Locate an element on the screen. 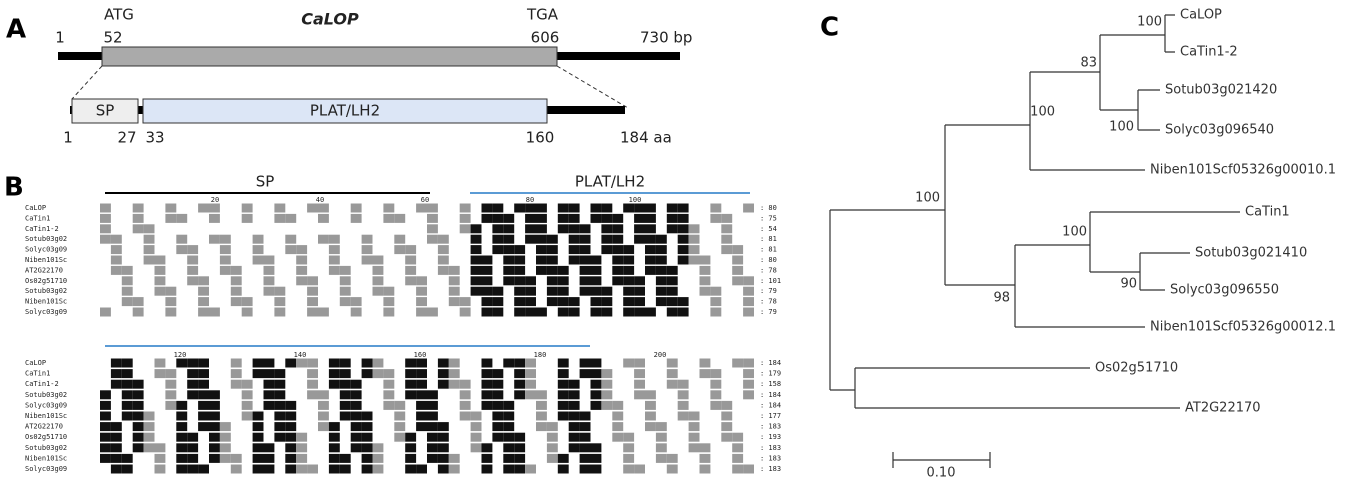 This screenshot has height=480, width=1346. stop-codon: TGA is located at coordinates (542, 15).